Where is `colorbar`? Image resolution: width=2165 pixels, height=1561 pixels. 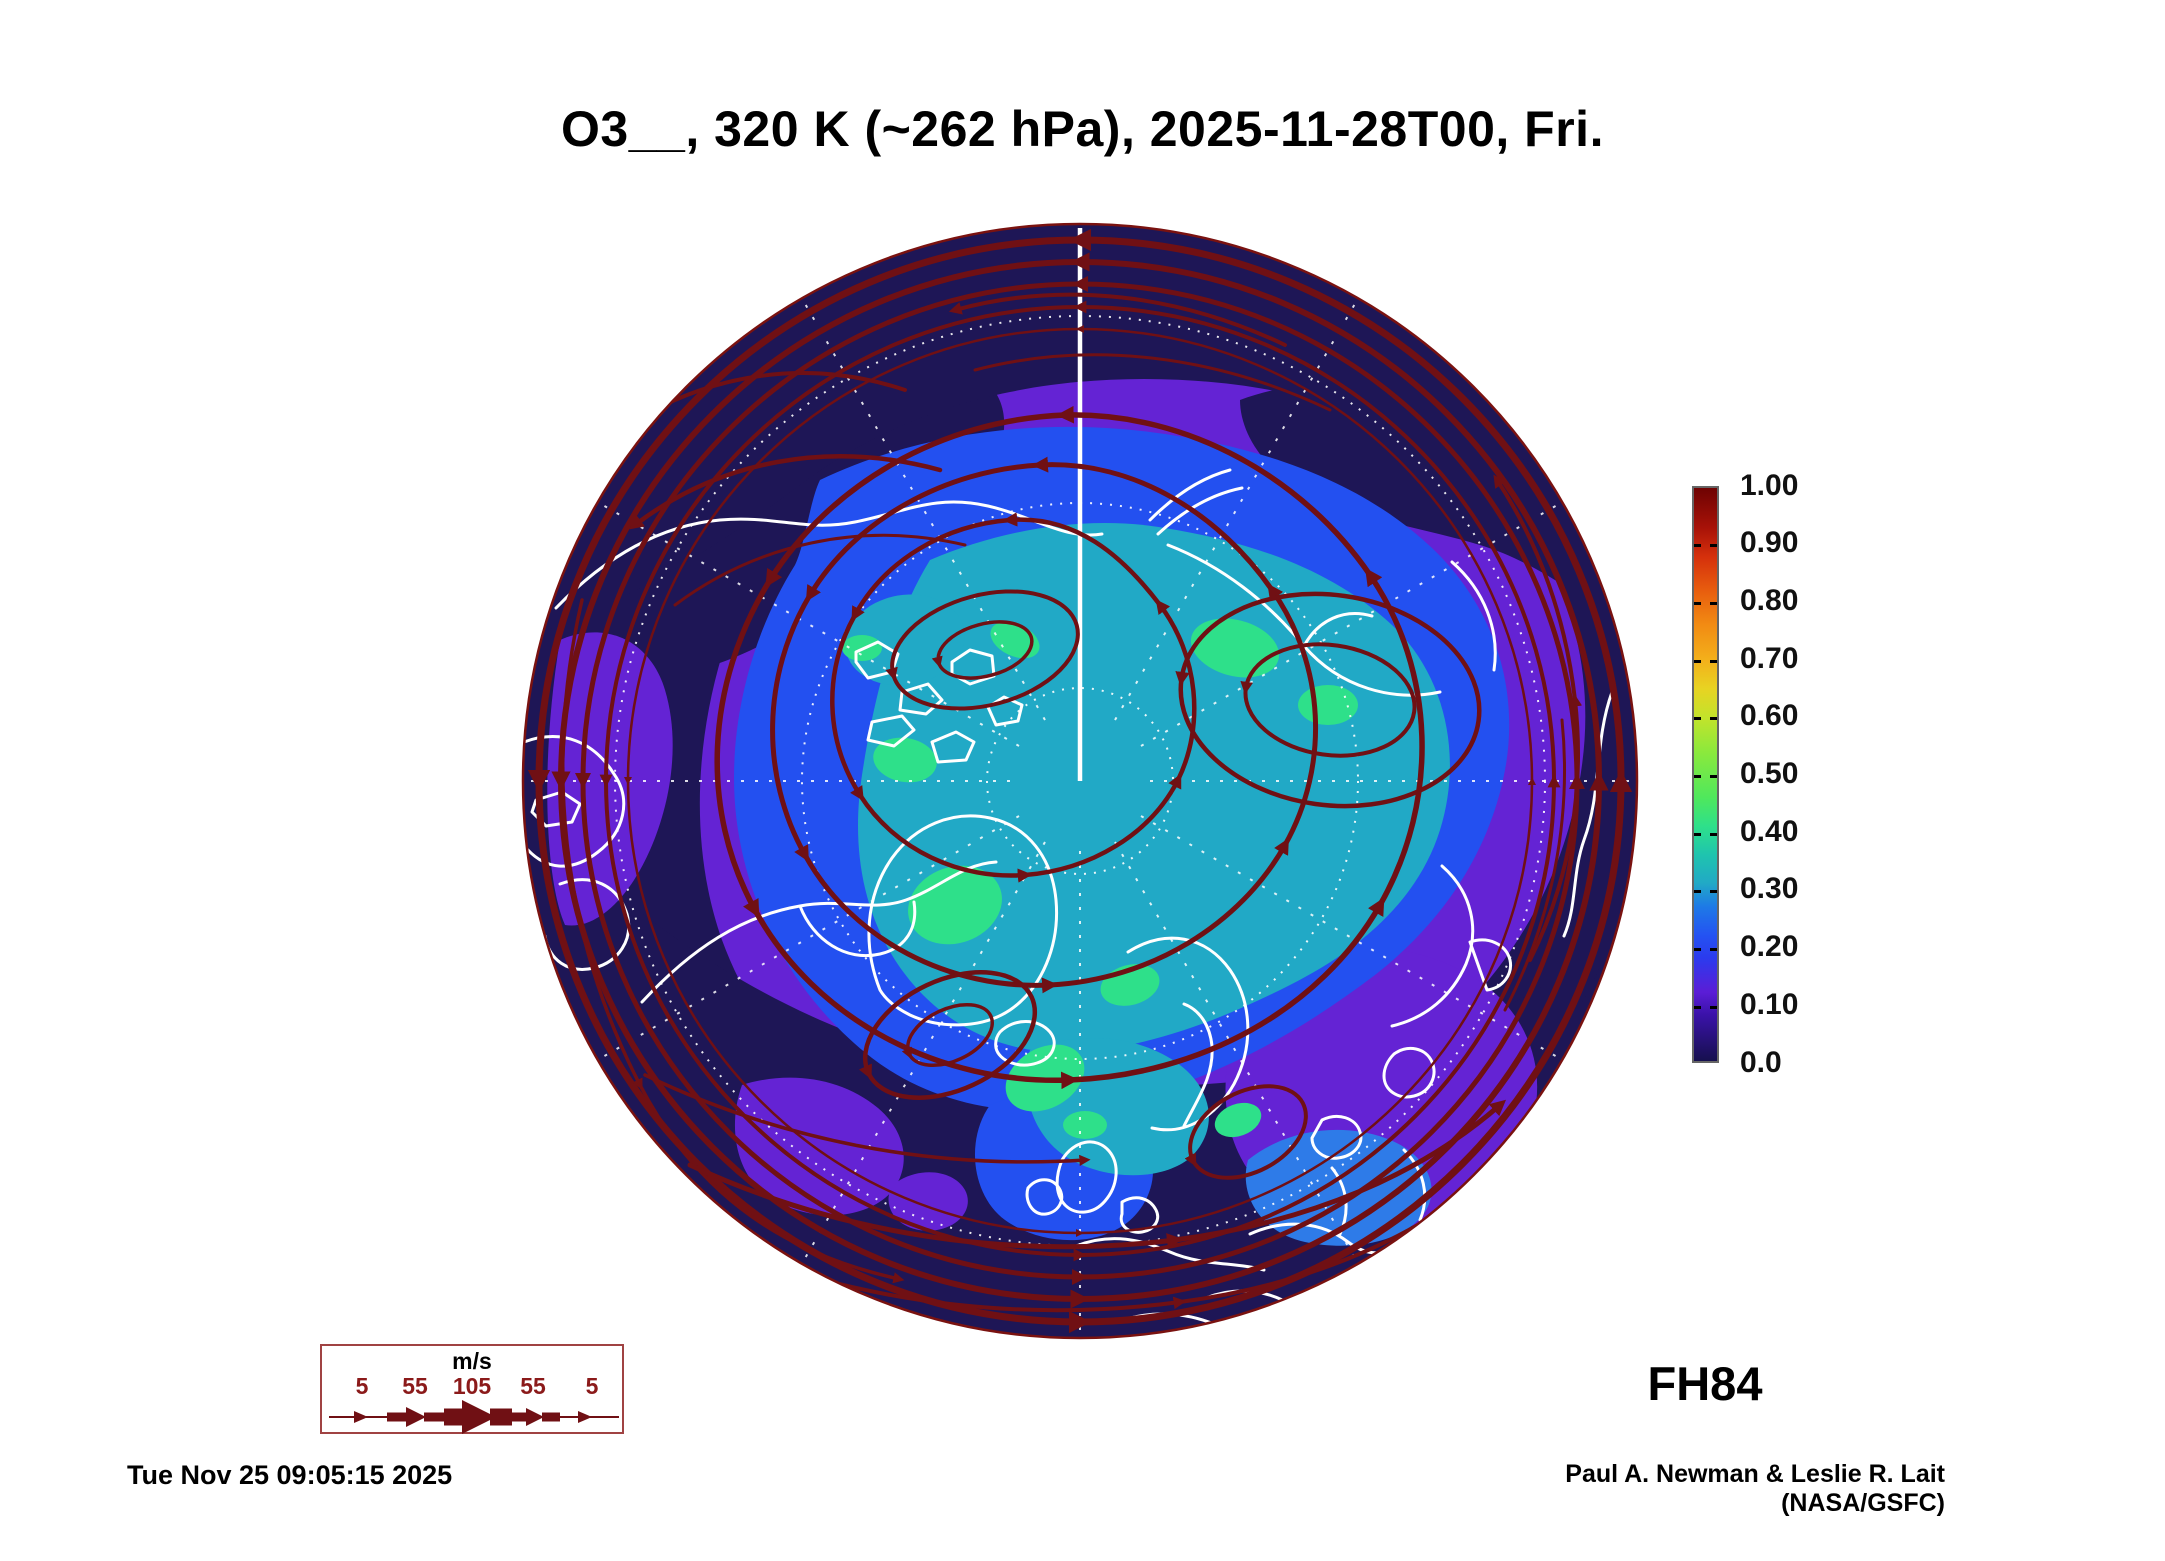 colorbar is located at coordinates (1705, 774).